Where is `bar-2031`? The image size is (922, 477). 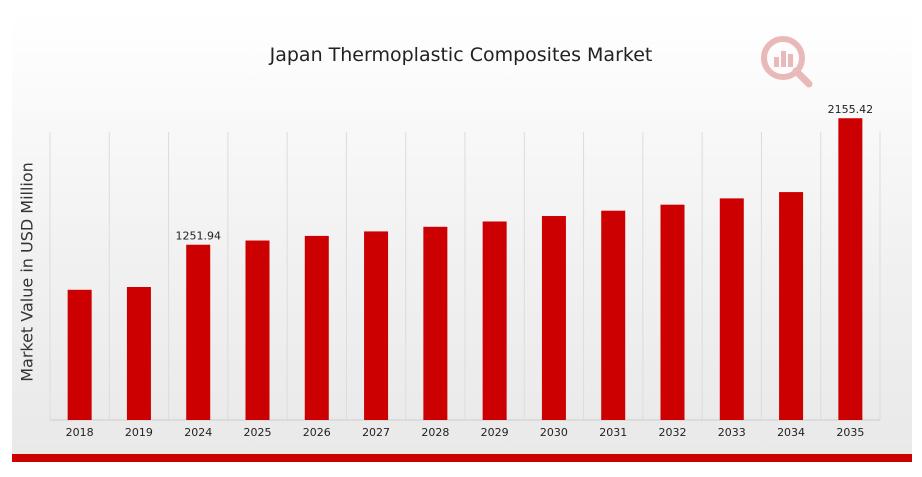
bar-2031 is located at coordinates (613, 315).